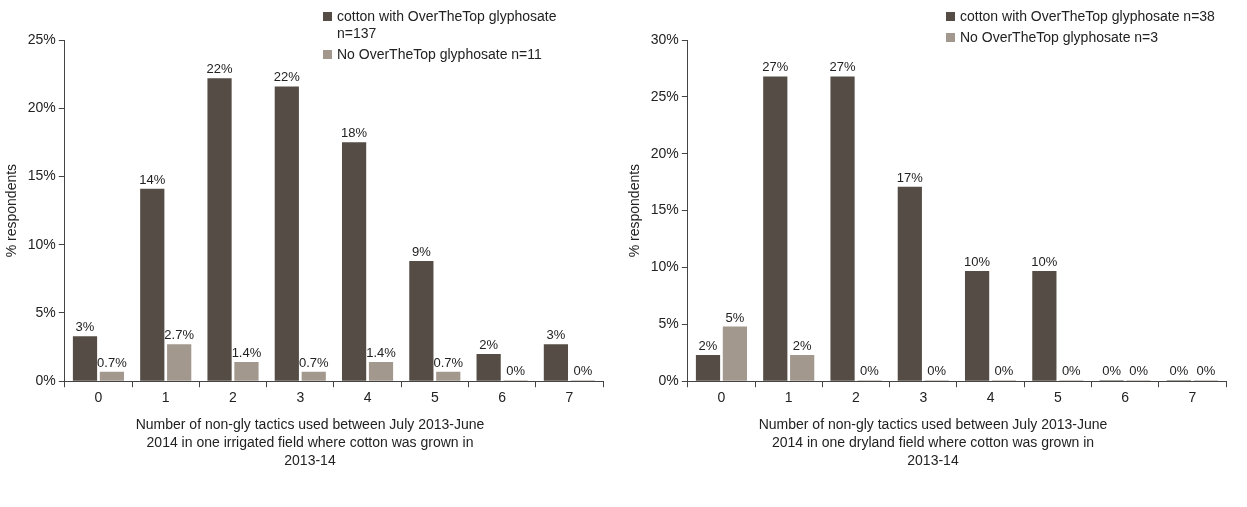  What do you see at coordinates (1059, 37) in the screenshot?
I see `legend-label: No OverTheTop glyphosate n=3` at bounding box center [1059, 37].